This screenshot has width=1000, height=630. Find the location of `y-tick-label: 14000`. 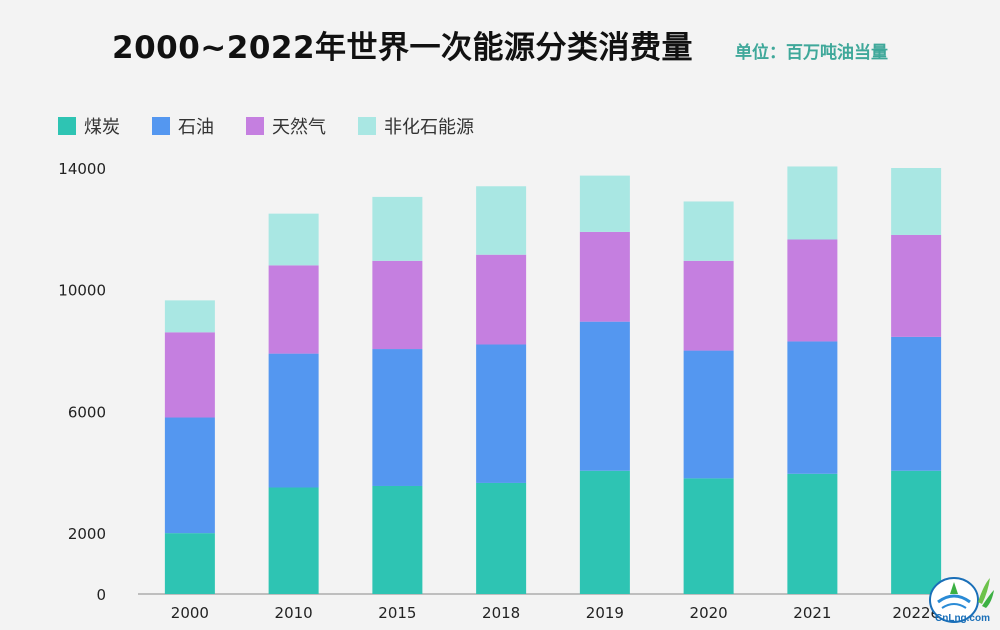

y-tick-label: 14000 is located at coordinates (82, 169).